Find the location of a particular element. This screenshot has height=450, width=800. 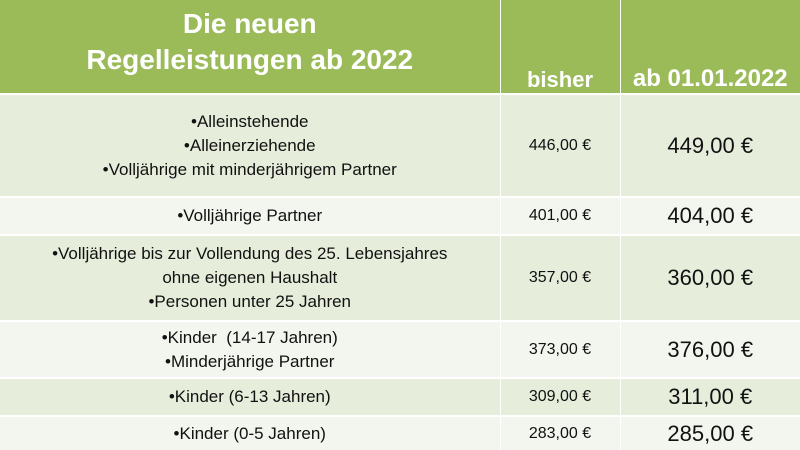

row-label-line: •Volljährige Partner is located at coordinates (250, 215).